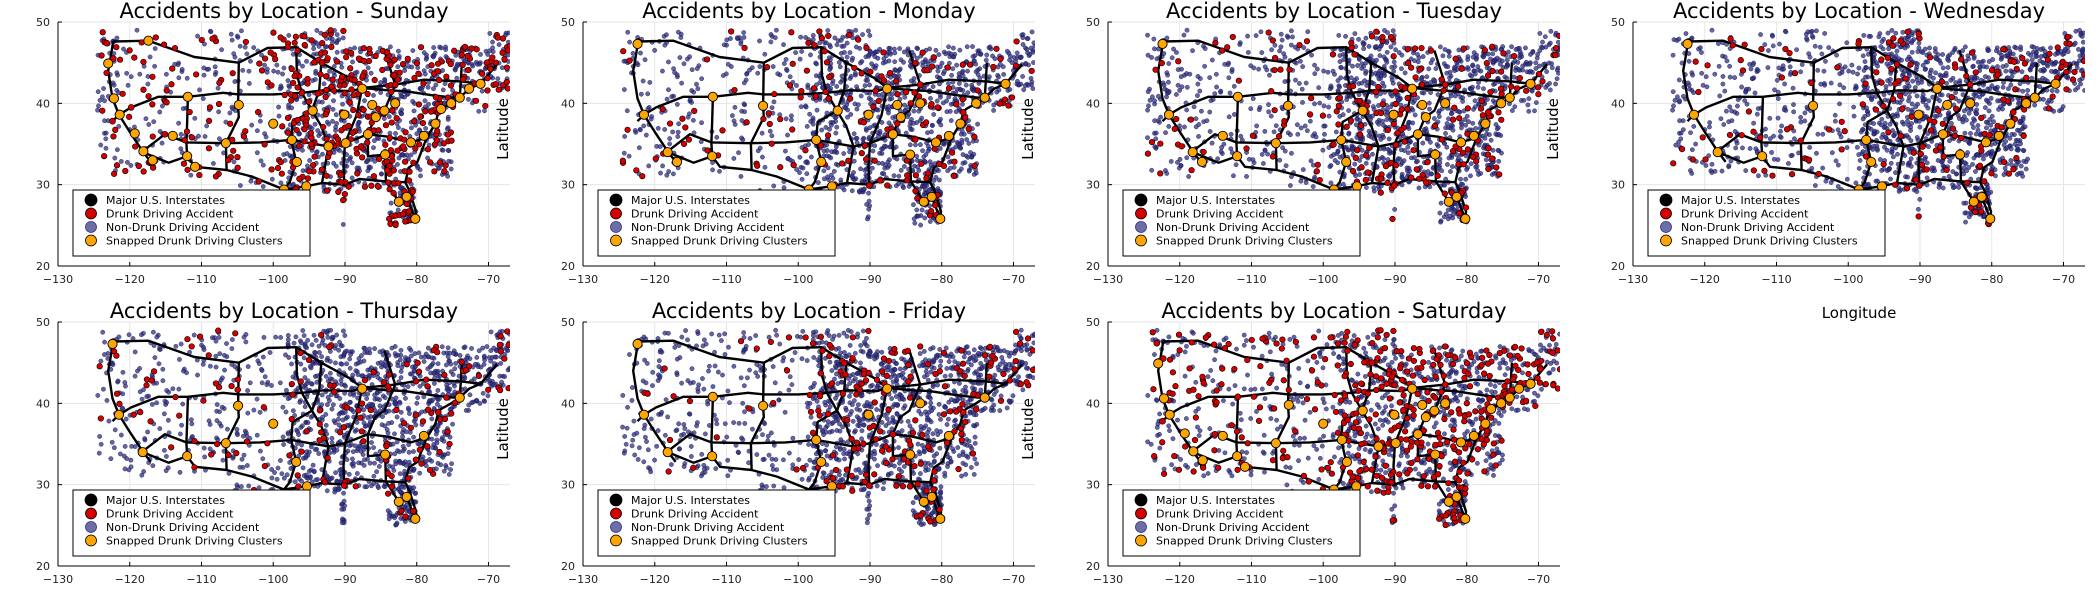  Describe the element at coordinates (273, 279) in the screenshot. I see `x-tick-label: −100` at that location.